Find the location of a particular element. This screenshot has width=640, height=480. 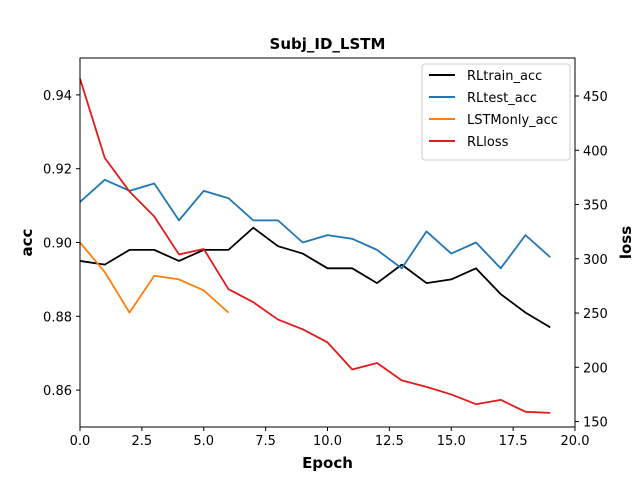

legend-box is located at coordinates (496, 112).